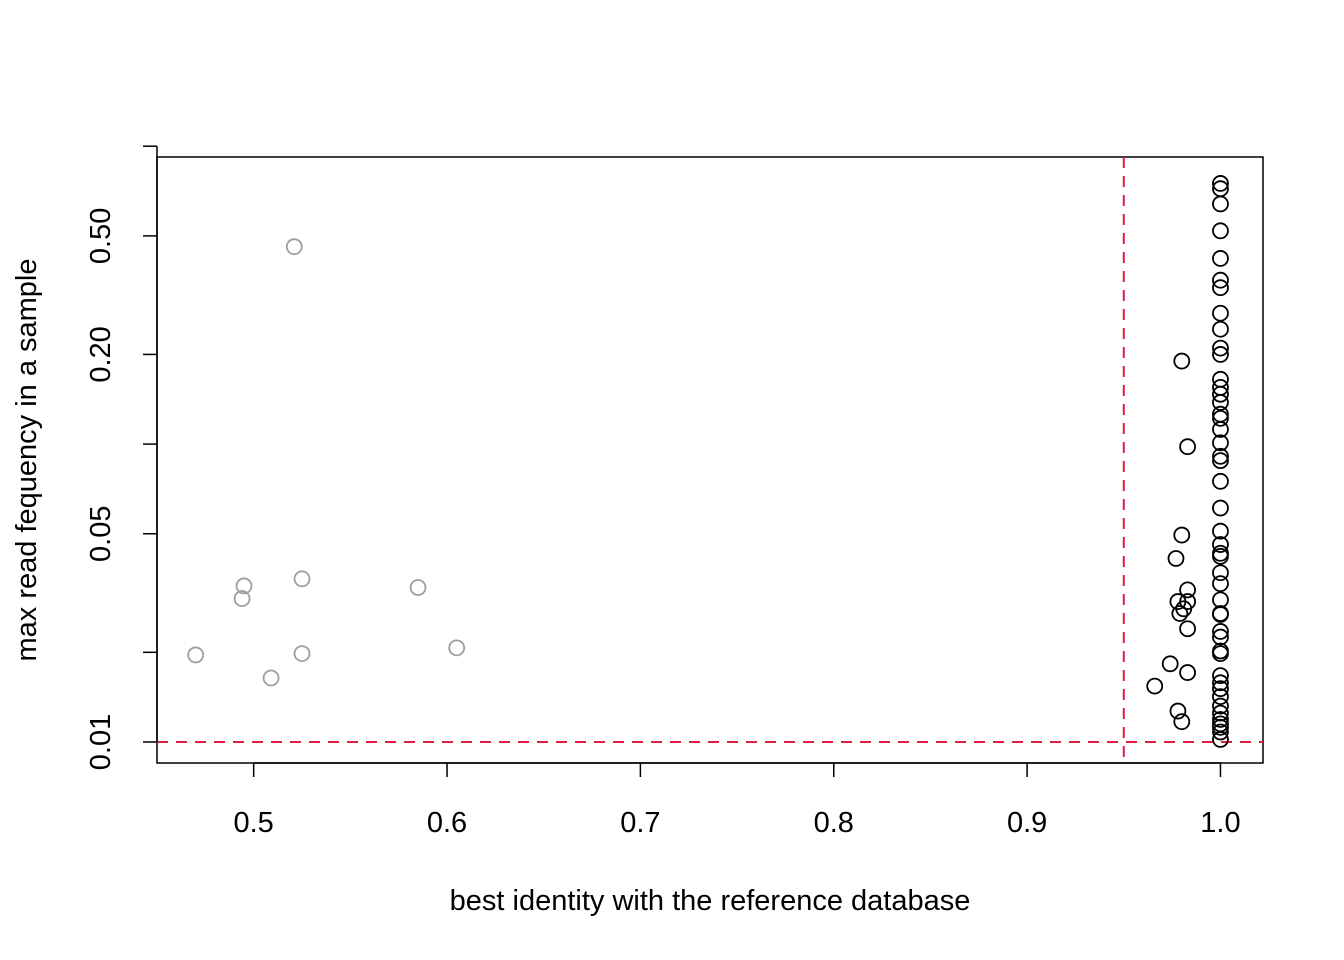 The width and height of the screenshot is (1344, 960). Describe the element at coordinates (1027, 823) in the screenshot. I see `x-tick-label: 0.9` at that location.